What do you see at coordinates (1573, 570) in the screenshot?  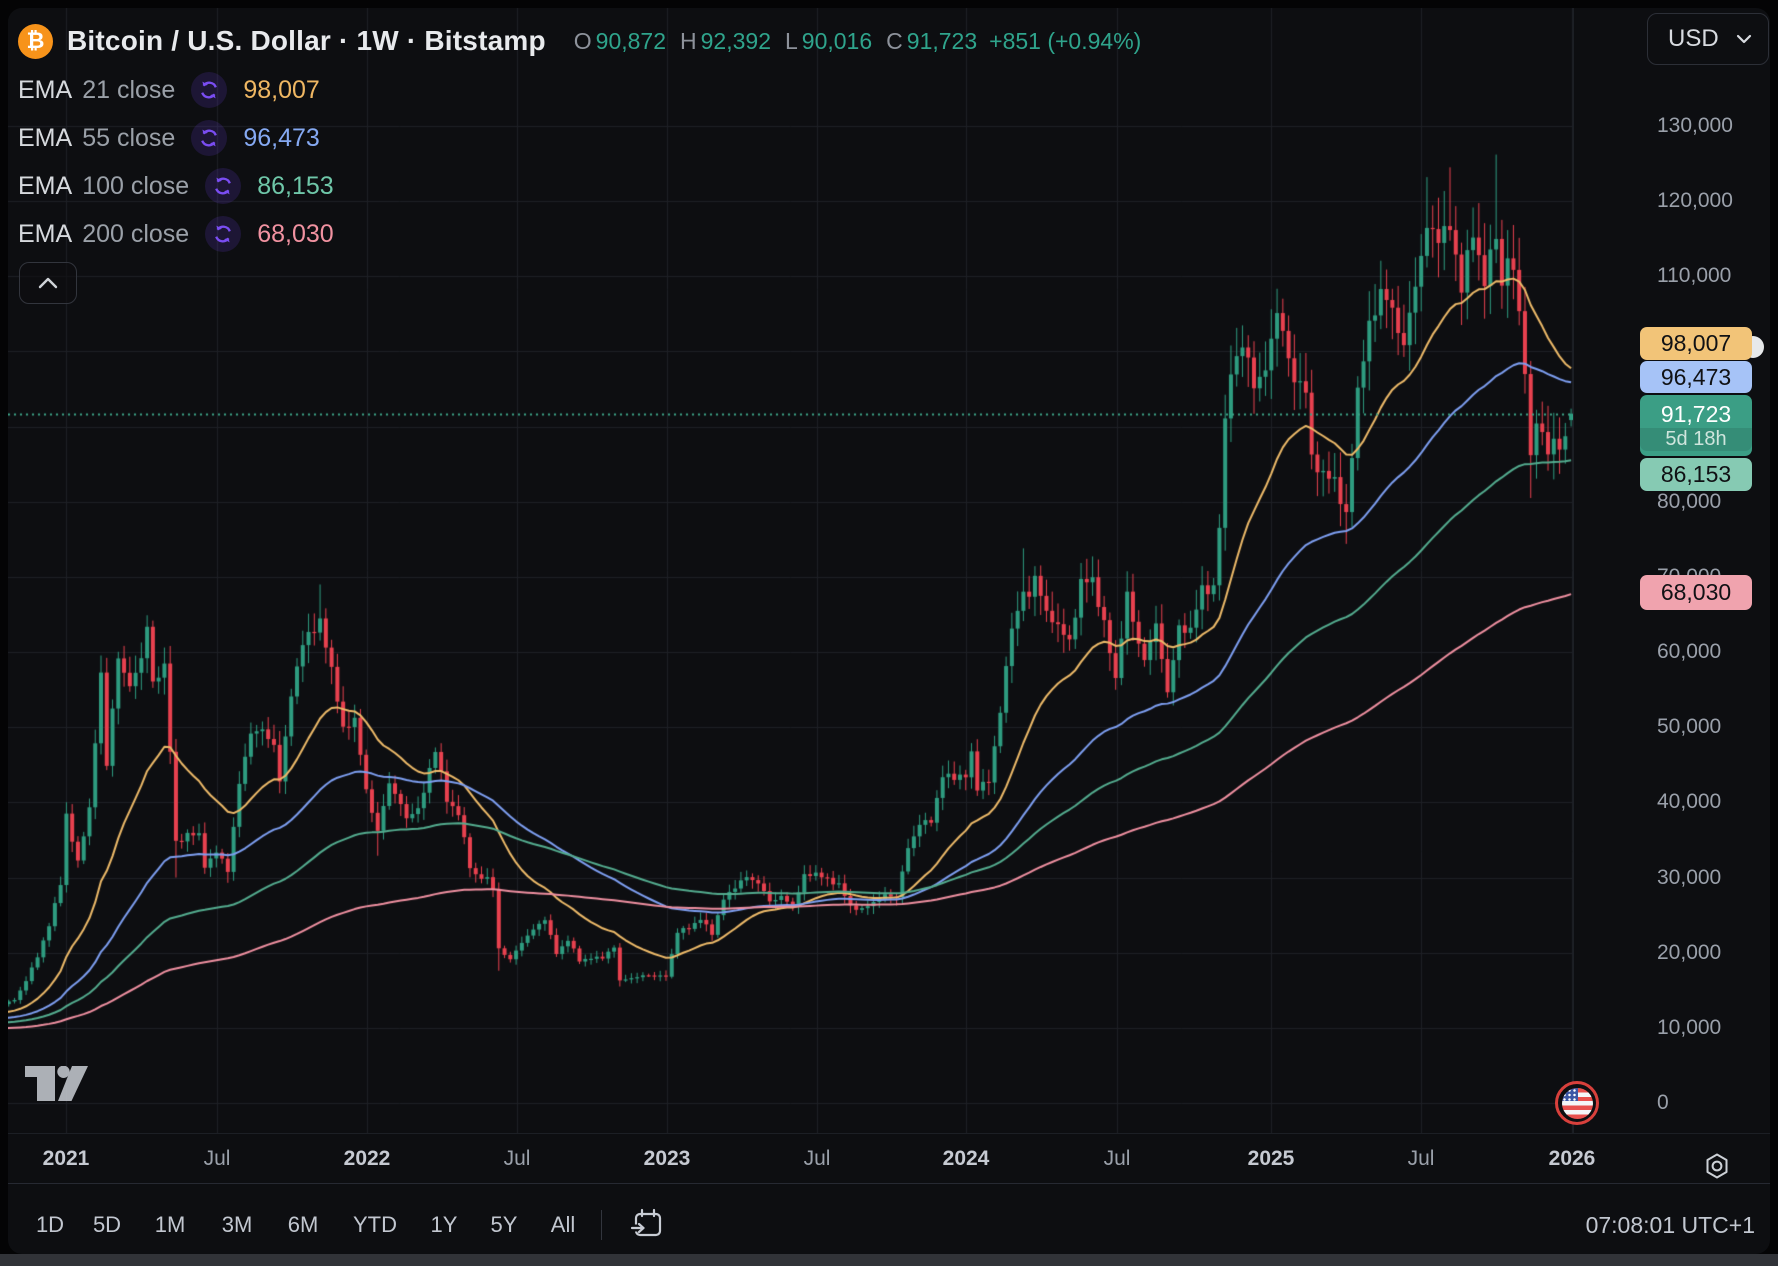 I see `price-axis-separator` at bounding box center [1573, 570].